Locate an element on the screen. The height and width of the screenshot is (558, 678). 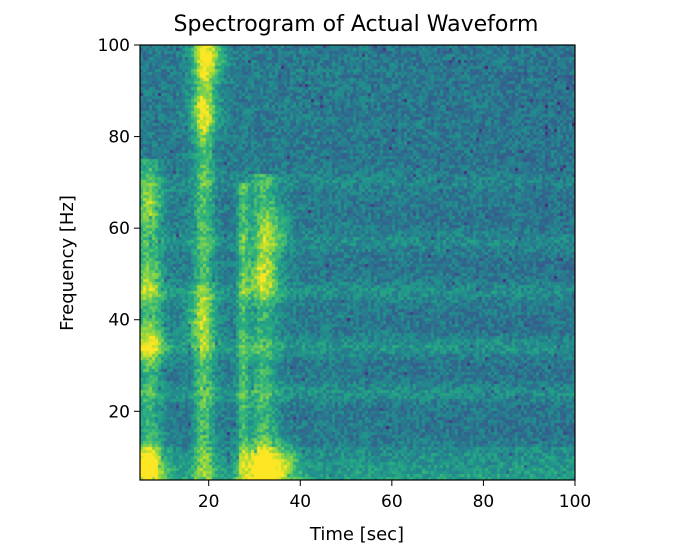
x-tick-label: 40 is located at coordinates (300, 502).